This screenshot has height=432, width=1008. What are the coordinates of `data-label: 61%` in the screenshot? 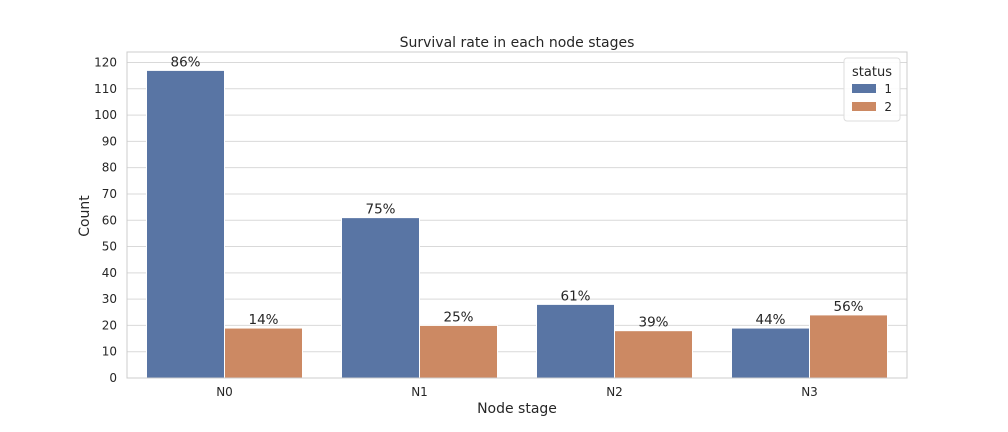 It's located at (575, 296).